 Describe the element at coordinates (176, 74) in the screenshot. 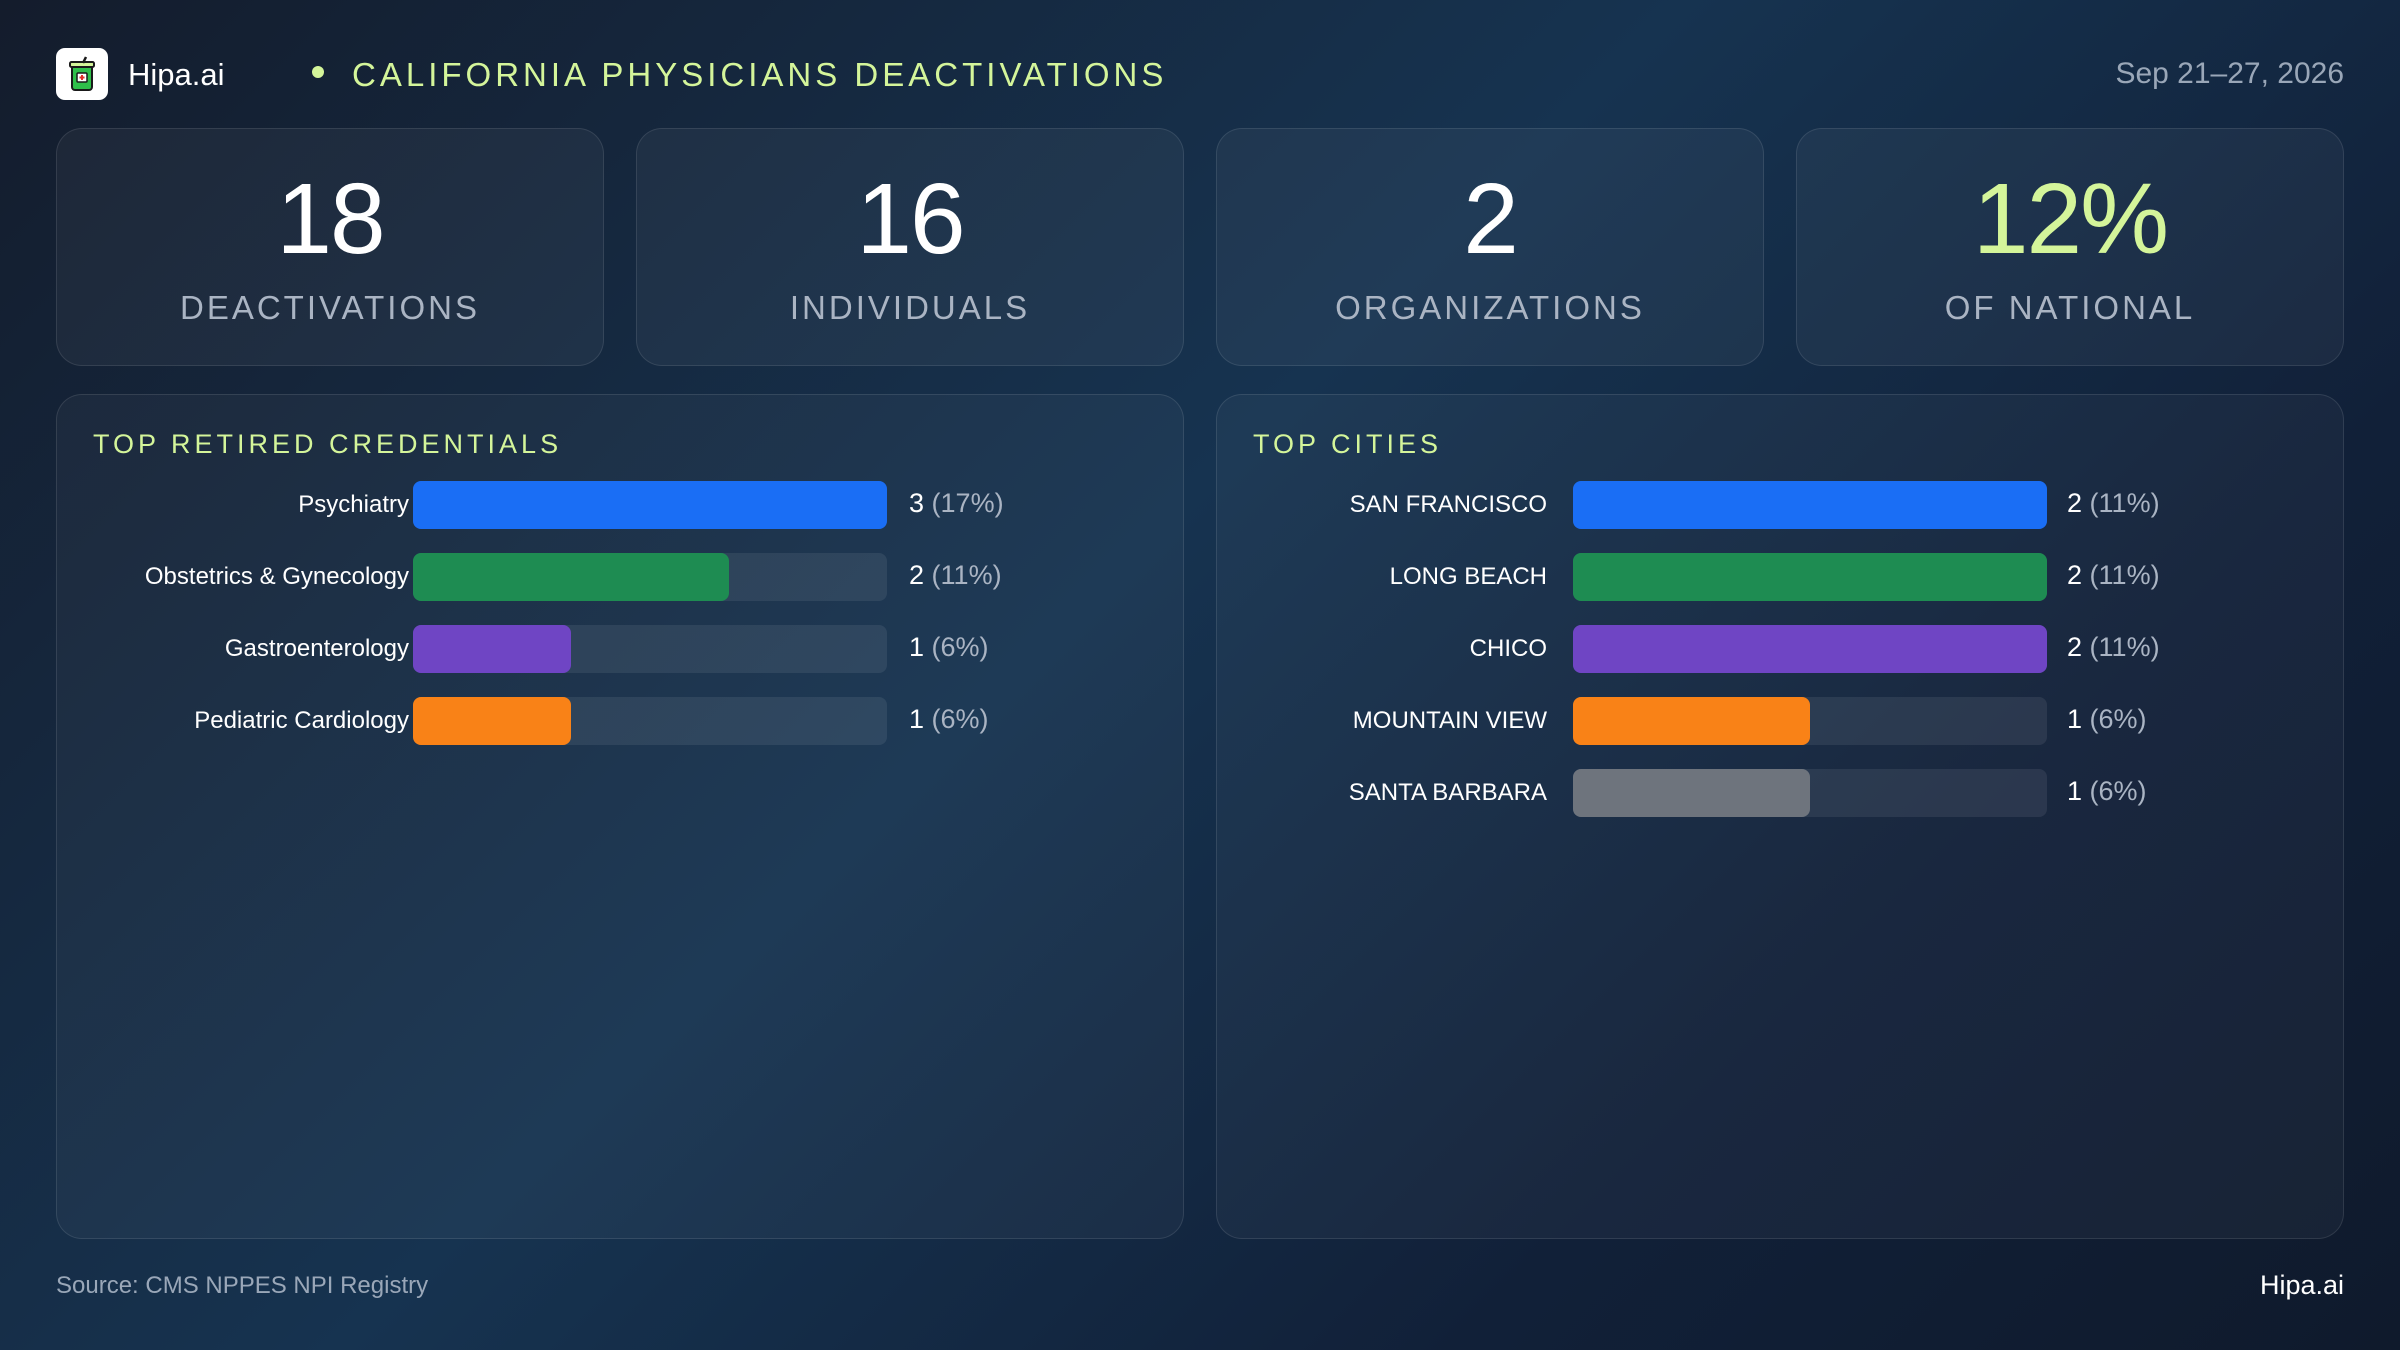

I see `brand-name: Hipa.ai` at that location.